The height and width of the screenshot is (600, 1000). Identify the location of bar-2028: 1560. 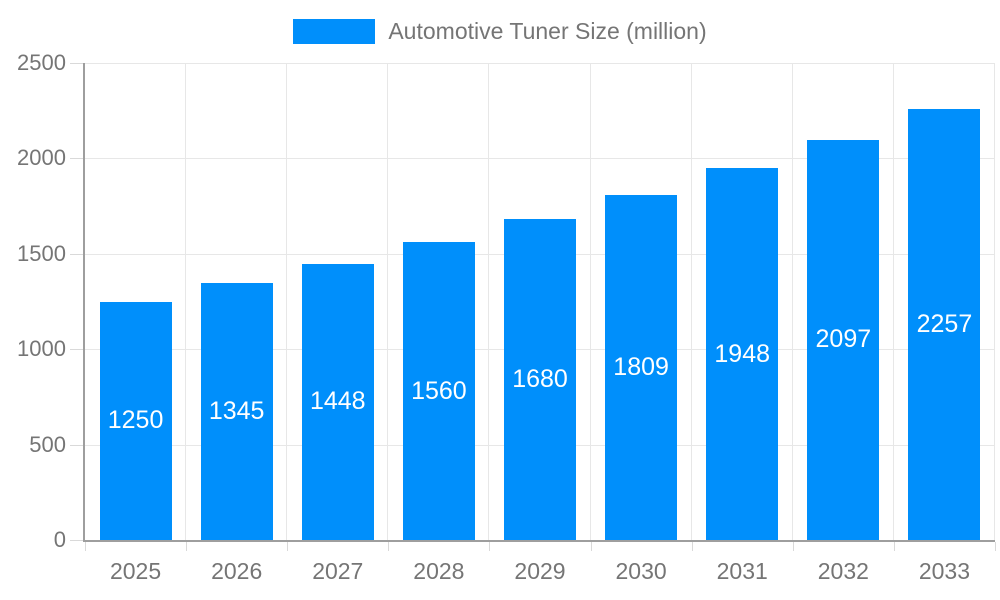
(438, 391).